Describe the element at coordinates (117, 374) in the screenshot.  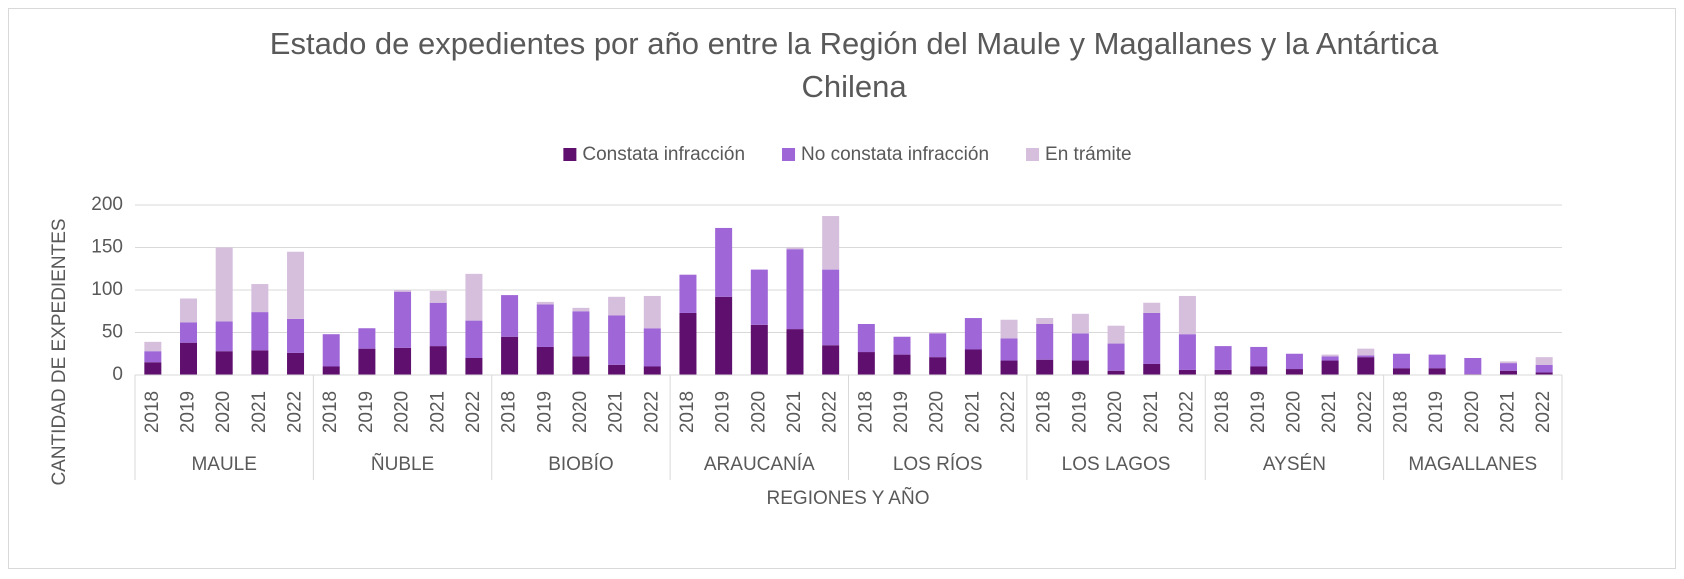
I see `y-tick-label: 0` at that location.